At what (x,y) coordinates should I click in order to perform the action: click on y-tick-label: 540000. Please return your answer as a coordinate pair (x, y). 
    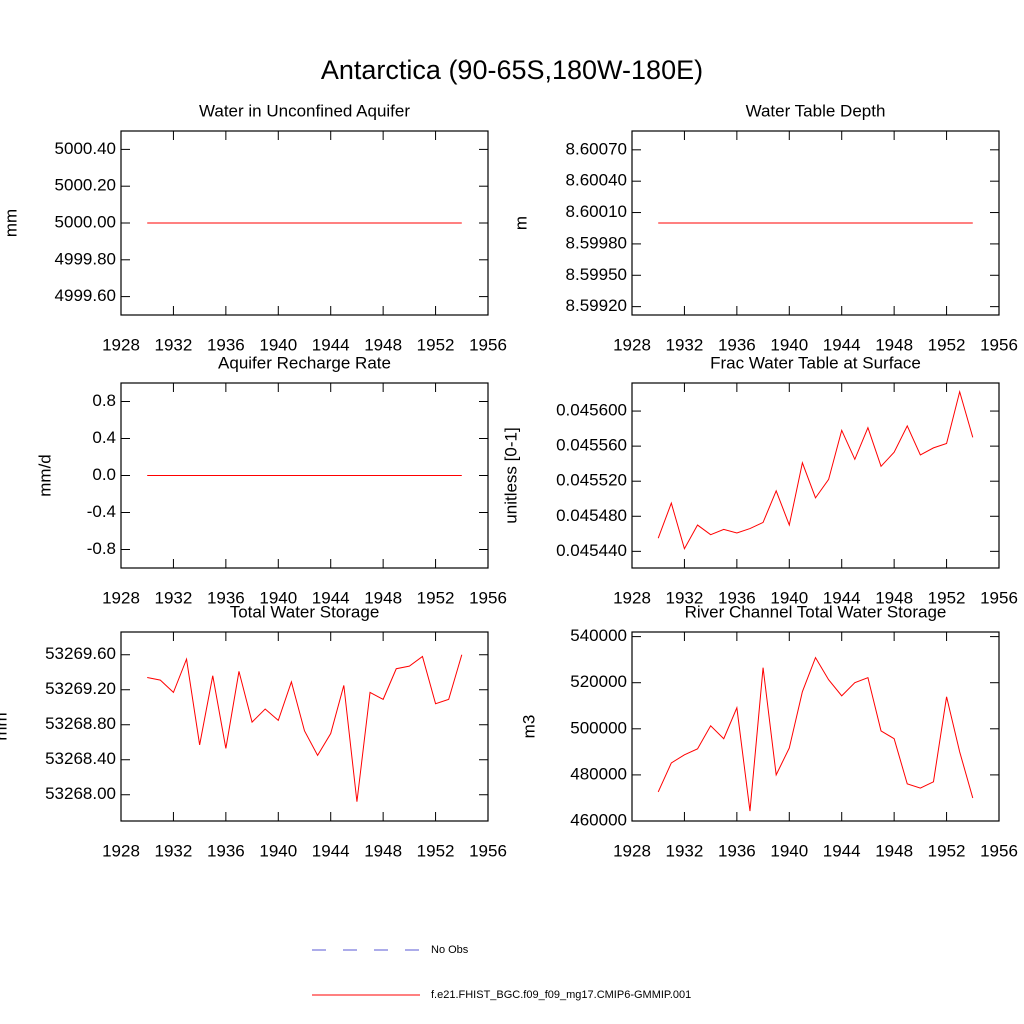
    Looking at the image, I should click on (598, 635).